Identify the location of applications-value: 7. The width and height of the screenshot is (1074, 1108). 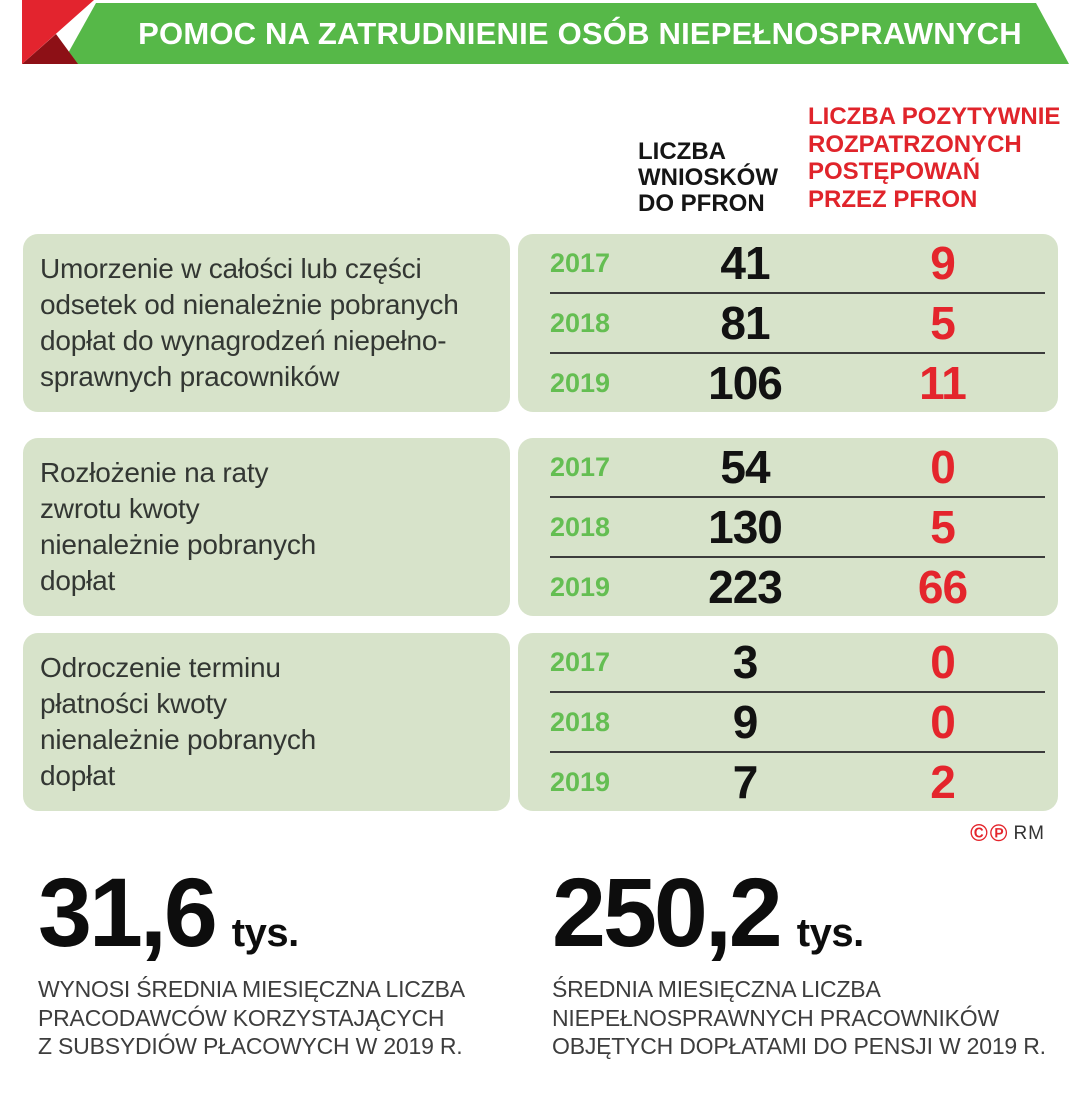
(745, 782).